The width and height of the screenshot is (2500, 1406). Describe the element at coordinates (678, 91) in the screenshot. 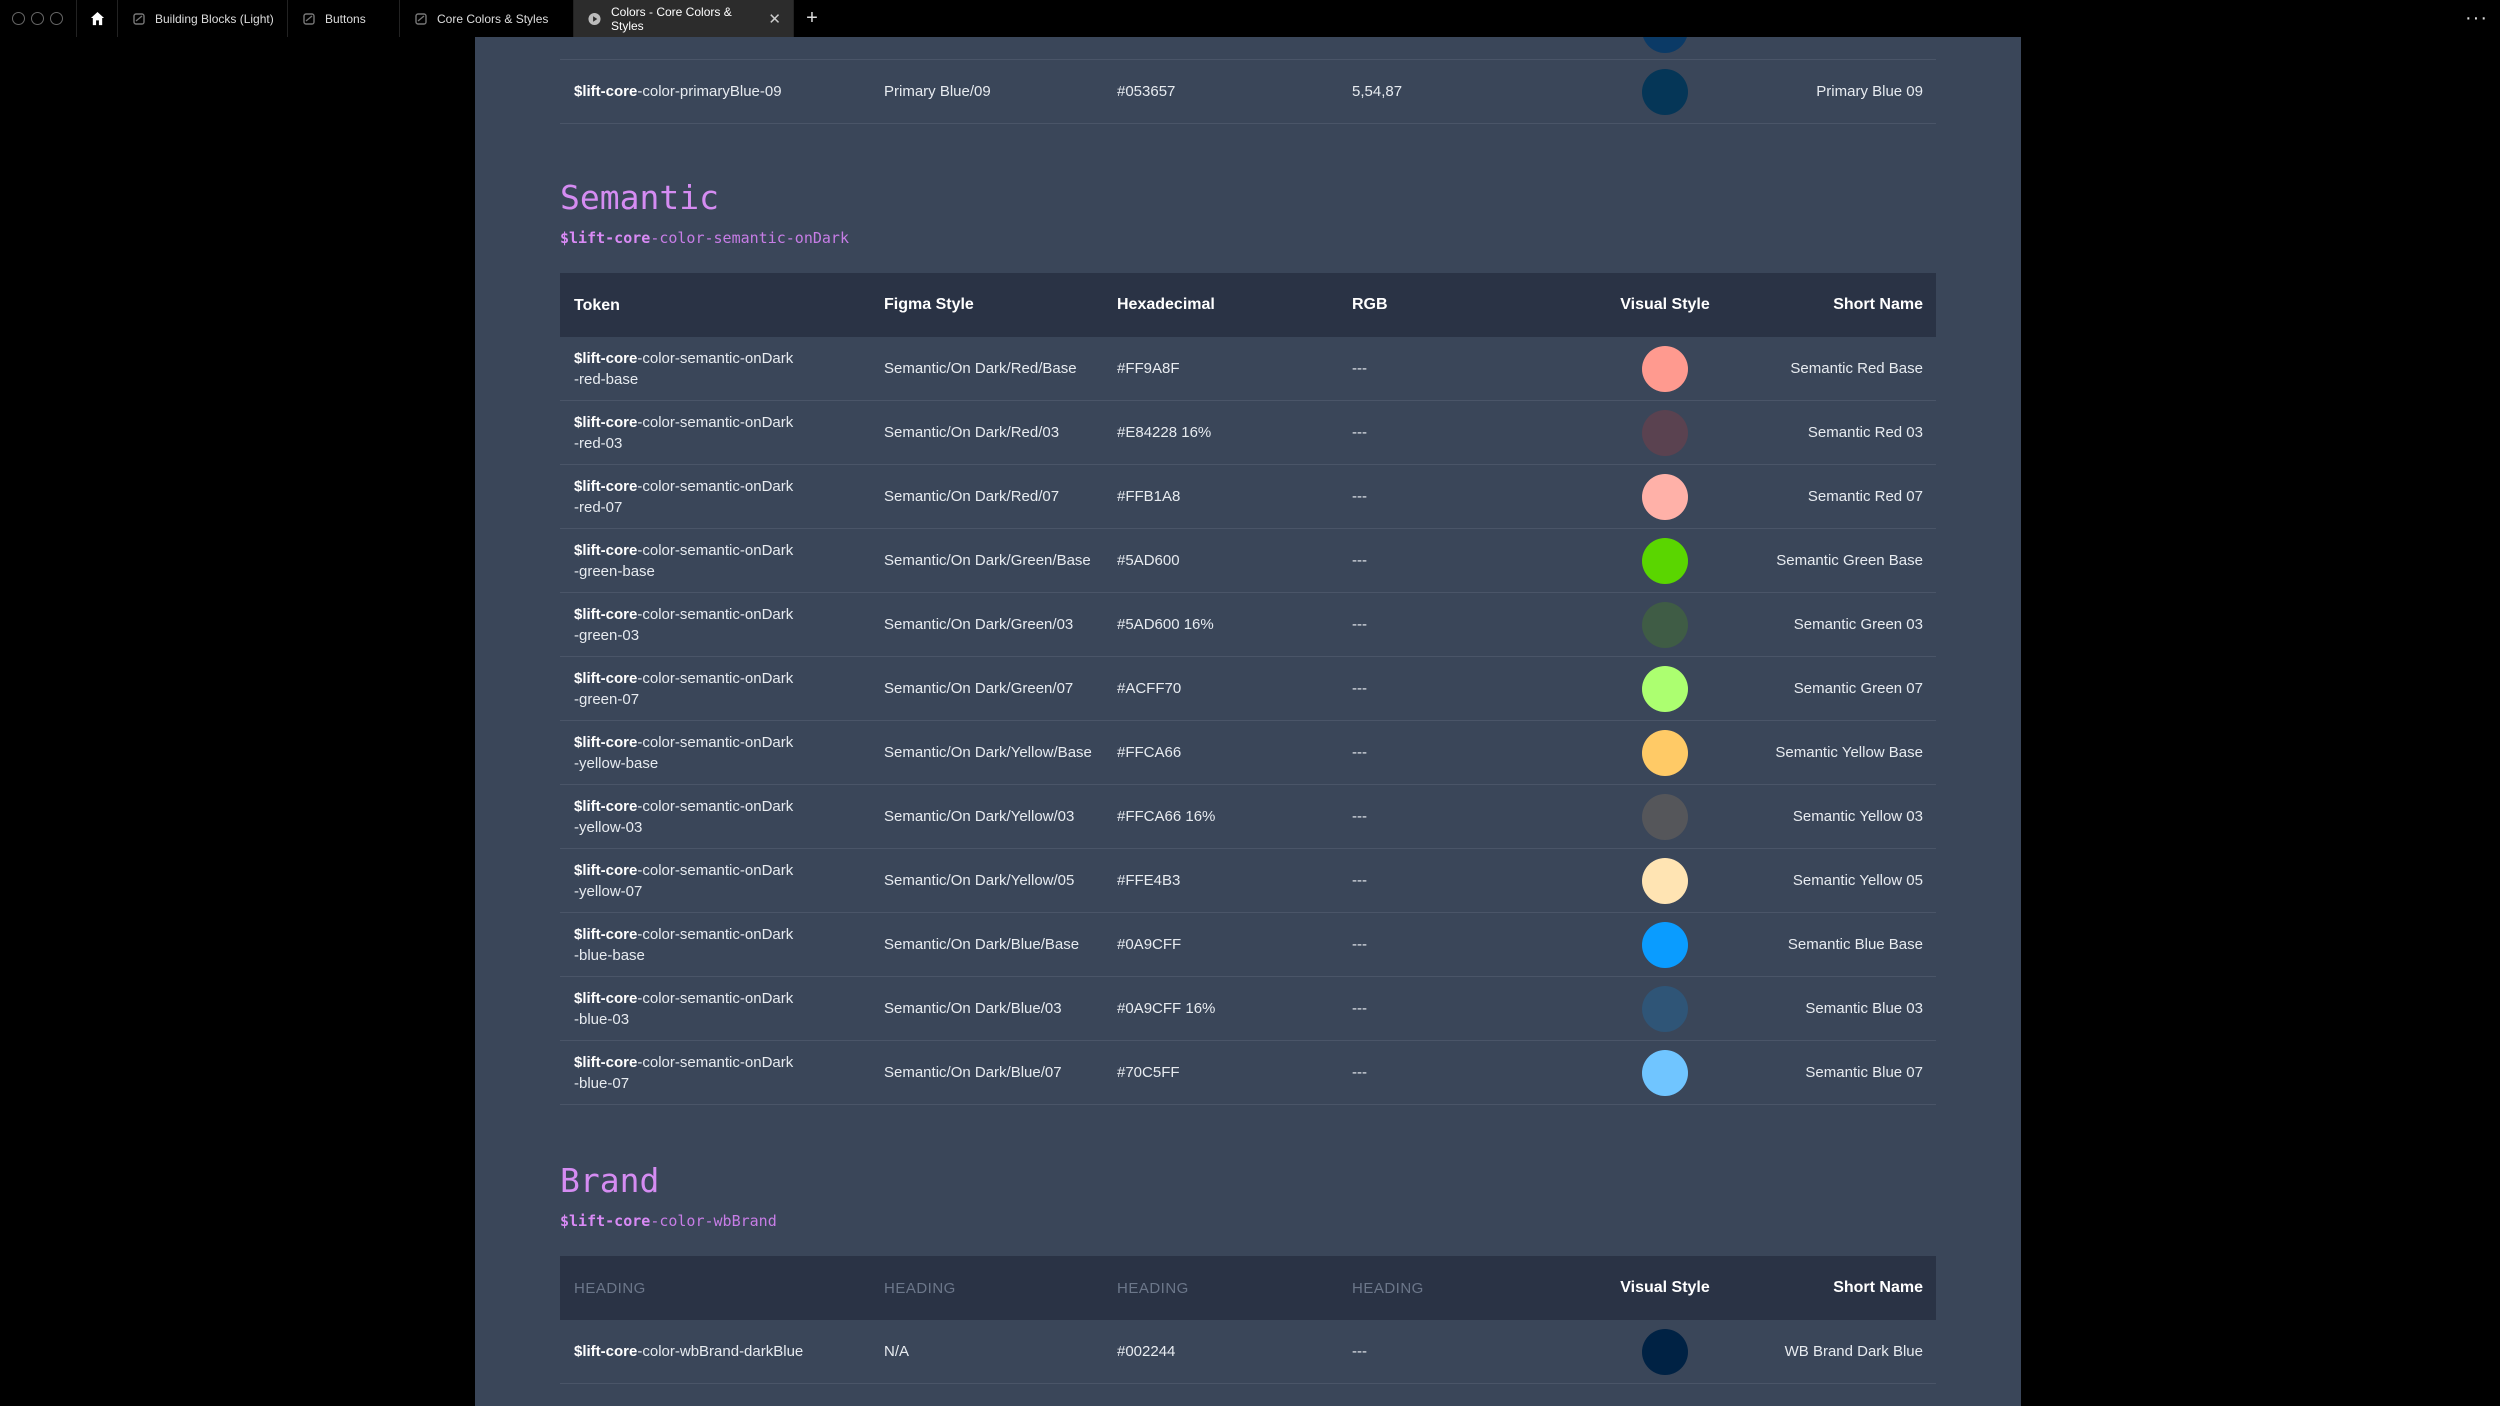

I see `token-cell: $lift-core-color-primaryBlue-09` at that location.